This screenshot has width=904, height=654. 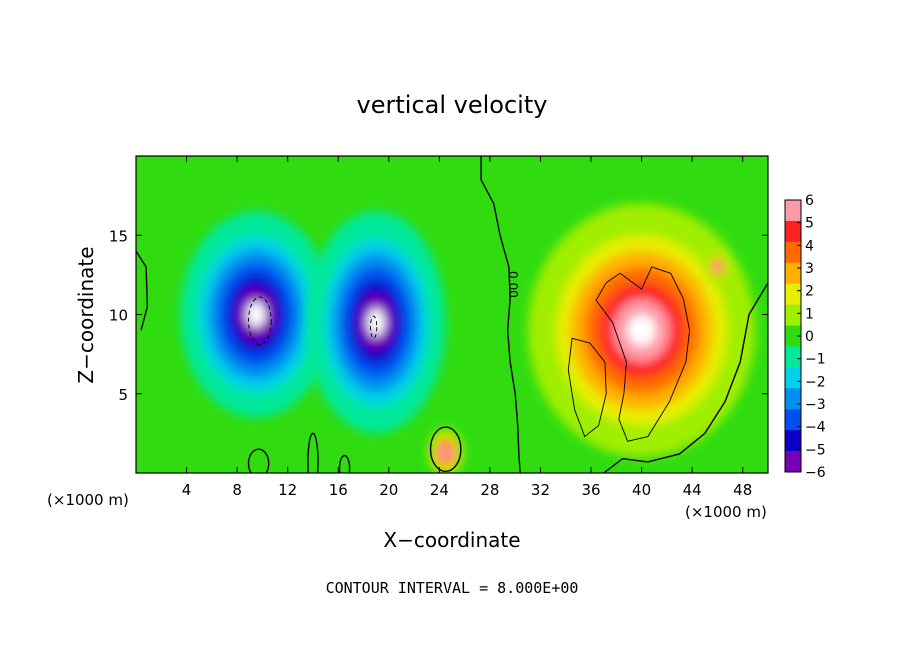 What do you see at coordinates (815, 428) in the screenshot?
I see `colorbar-label: −4` at bounding box center [815, 428].